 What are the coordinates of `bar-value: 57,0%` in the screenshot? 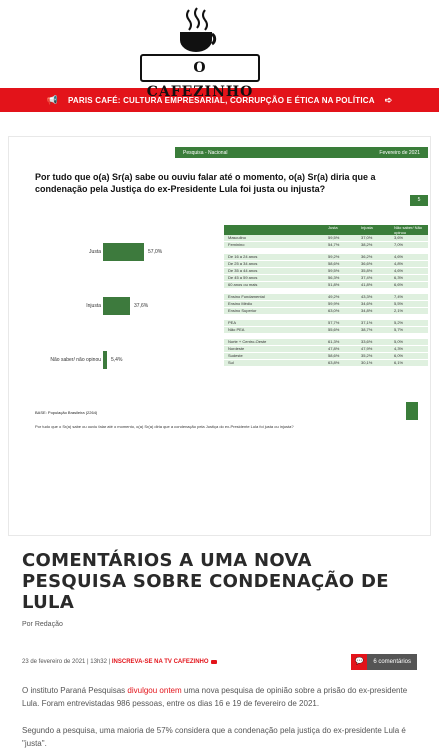 It's located at (155, 252).